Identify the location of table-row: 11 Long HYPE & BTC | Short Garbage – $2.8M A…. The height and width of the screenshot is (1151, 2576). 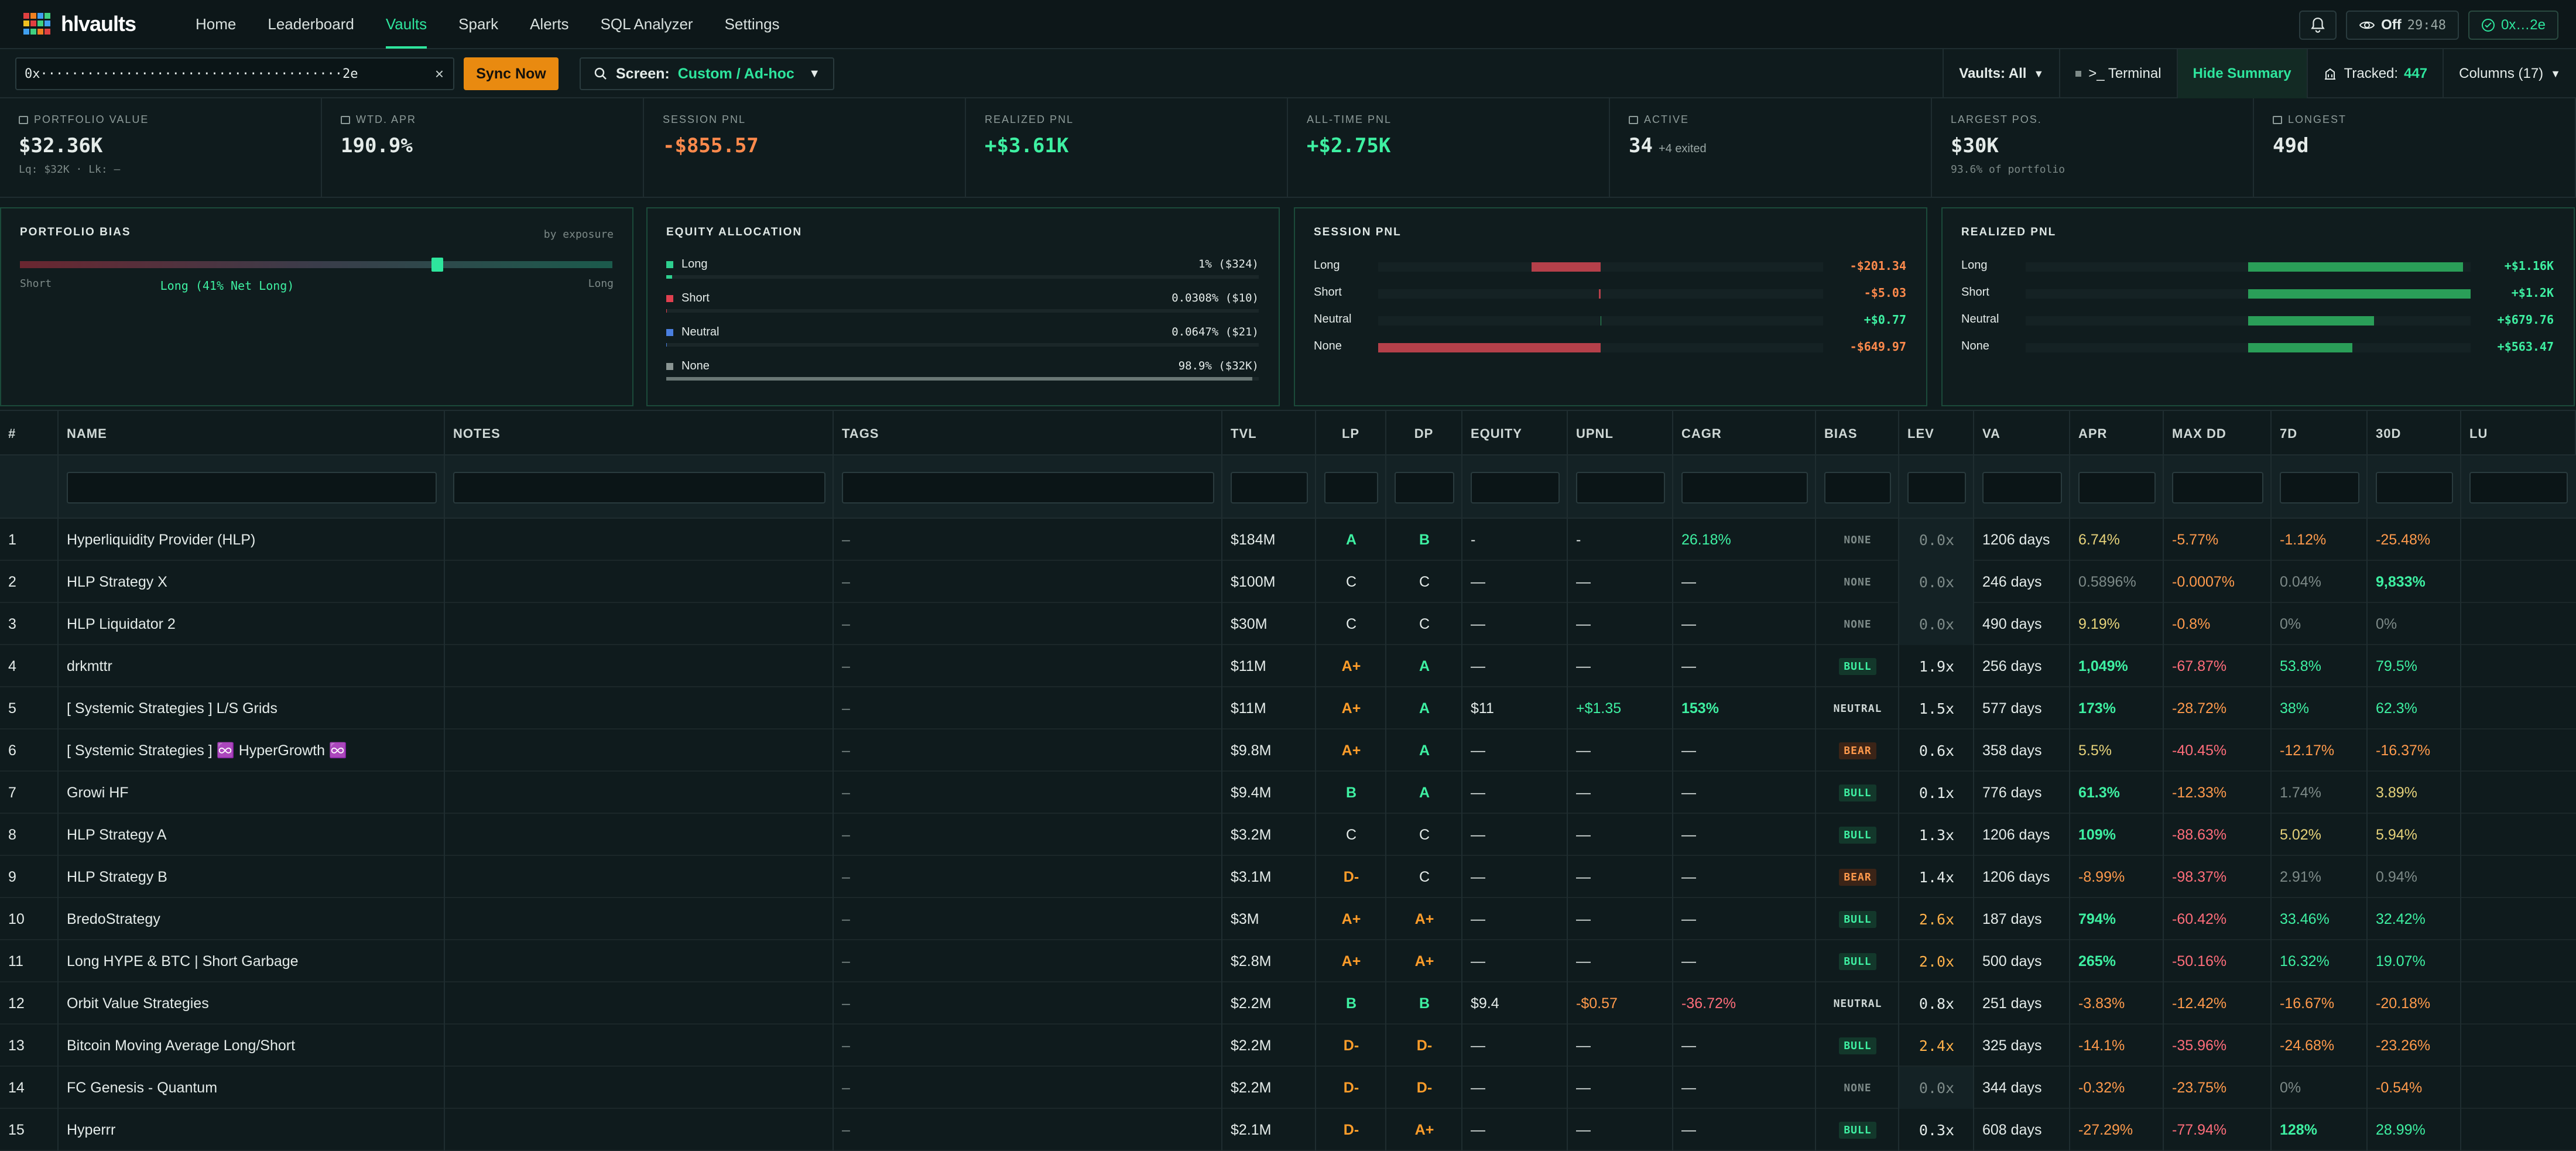
(1288, 961).